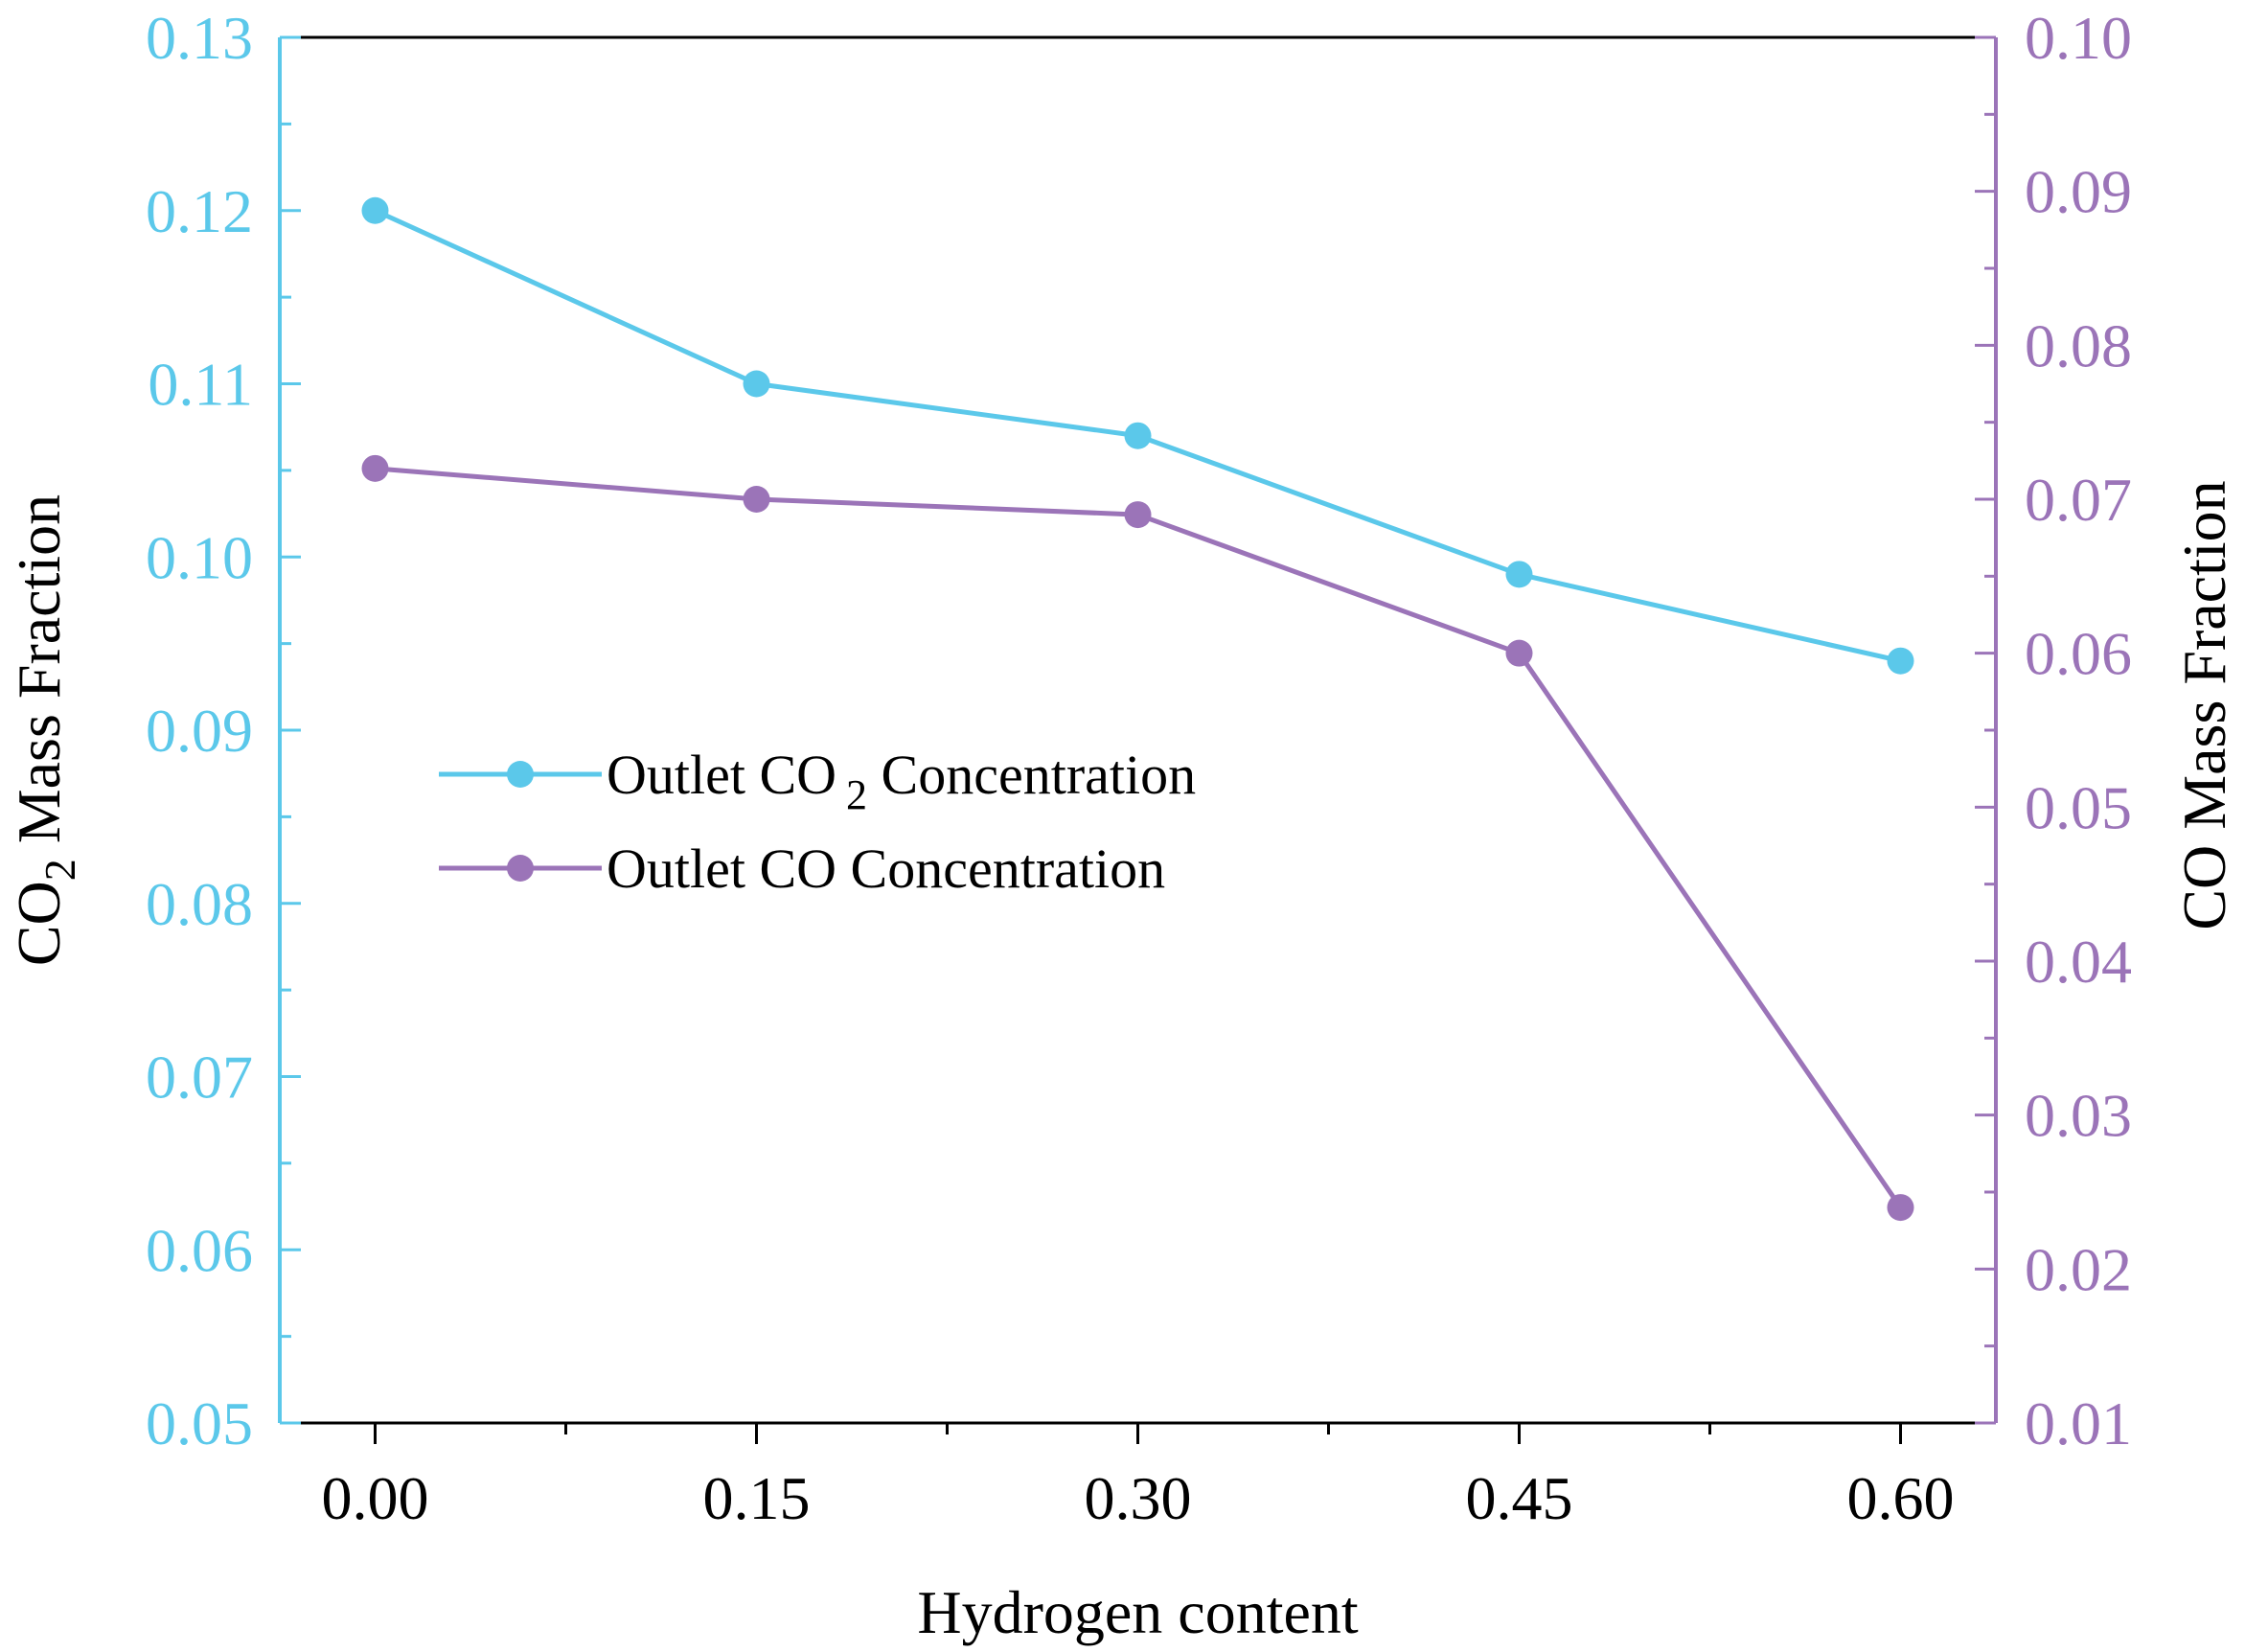  What do you see at coordinates (199, 904) in the screenshot?
I see `left-y-tick-label: 0.08` at bounding box center [199, 904].